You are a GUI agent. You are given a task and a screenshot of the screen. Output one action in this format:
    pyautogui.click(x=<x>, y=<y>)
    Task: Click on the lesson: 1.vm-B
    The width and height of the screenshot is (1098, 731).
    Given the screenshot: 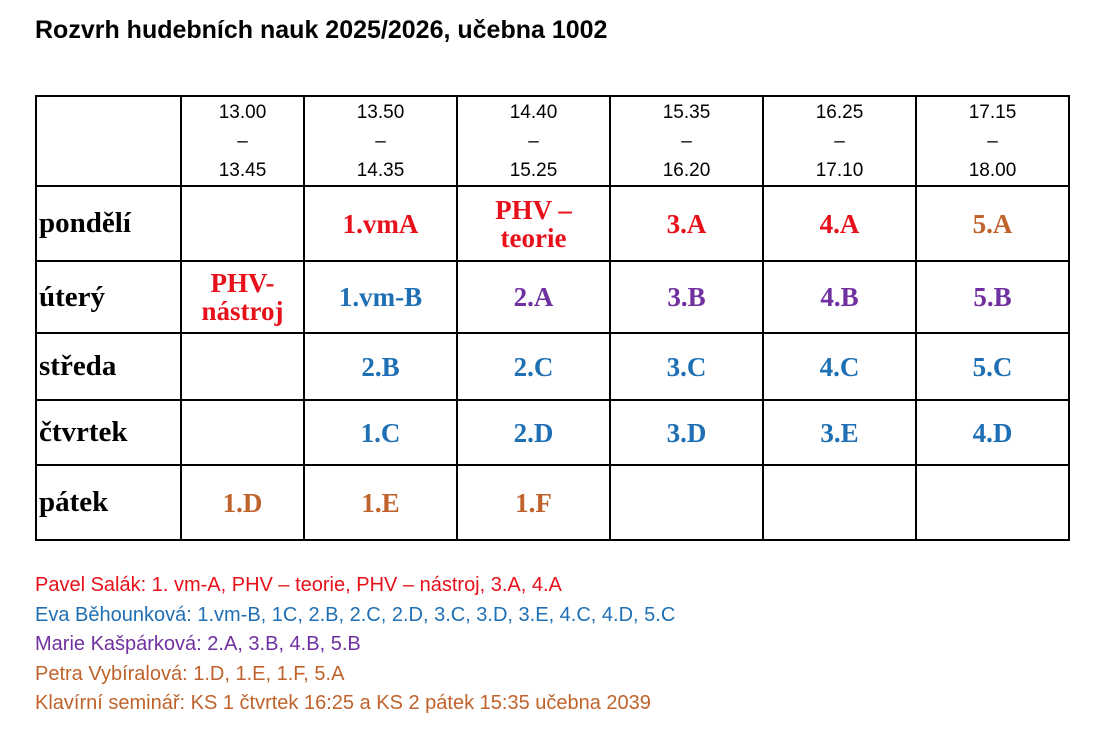 What is the action you would take?
    pyautogui.click(x=380, y=297)
    